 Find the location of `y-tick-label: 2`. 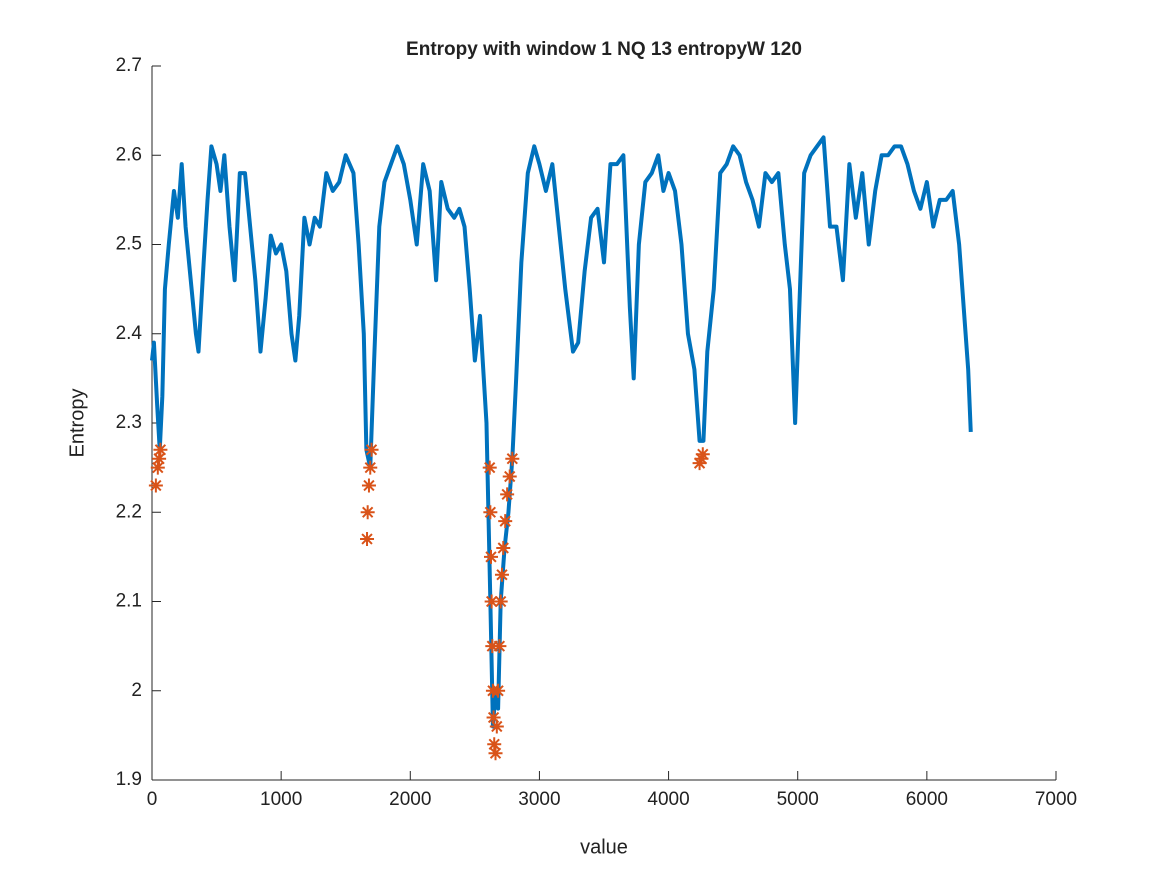

y-tick-label: 2 is located at coordinates (136, 690).